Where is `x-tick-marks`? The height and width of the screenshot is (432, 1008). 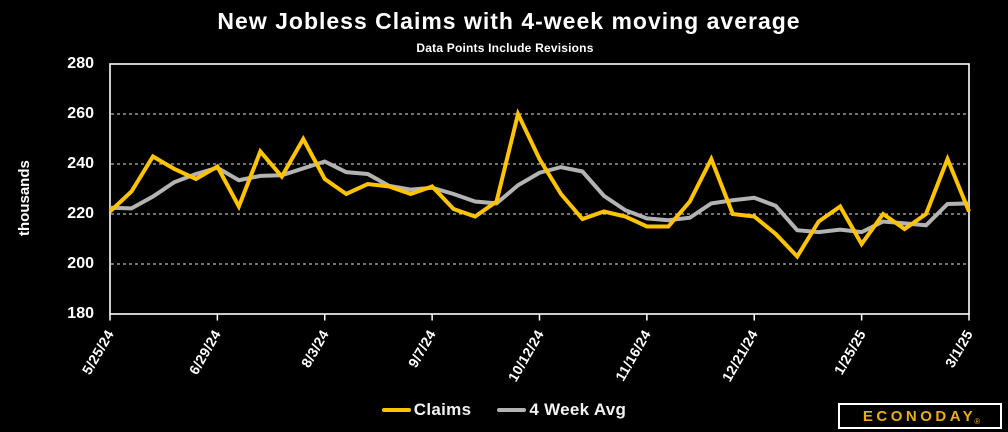 x-tick-marks is located at coordinates (539, 317).